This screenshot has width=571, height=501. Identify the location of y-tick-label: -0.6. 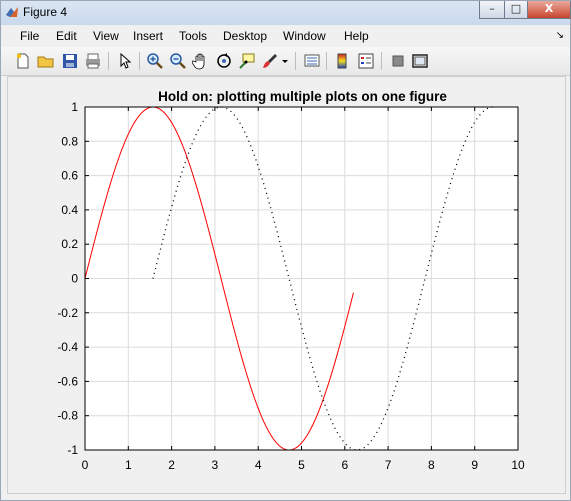
(67, 381).